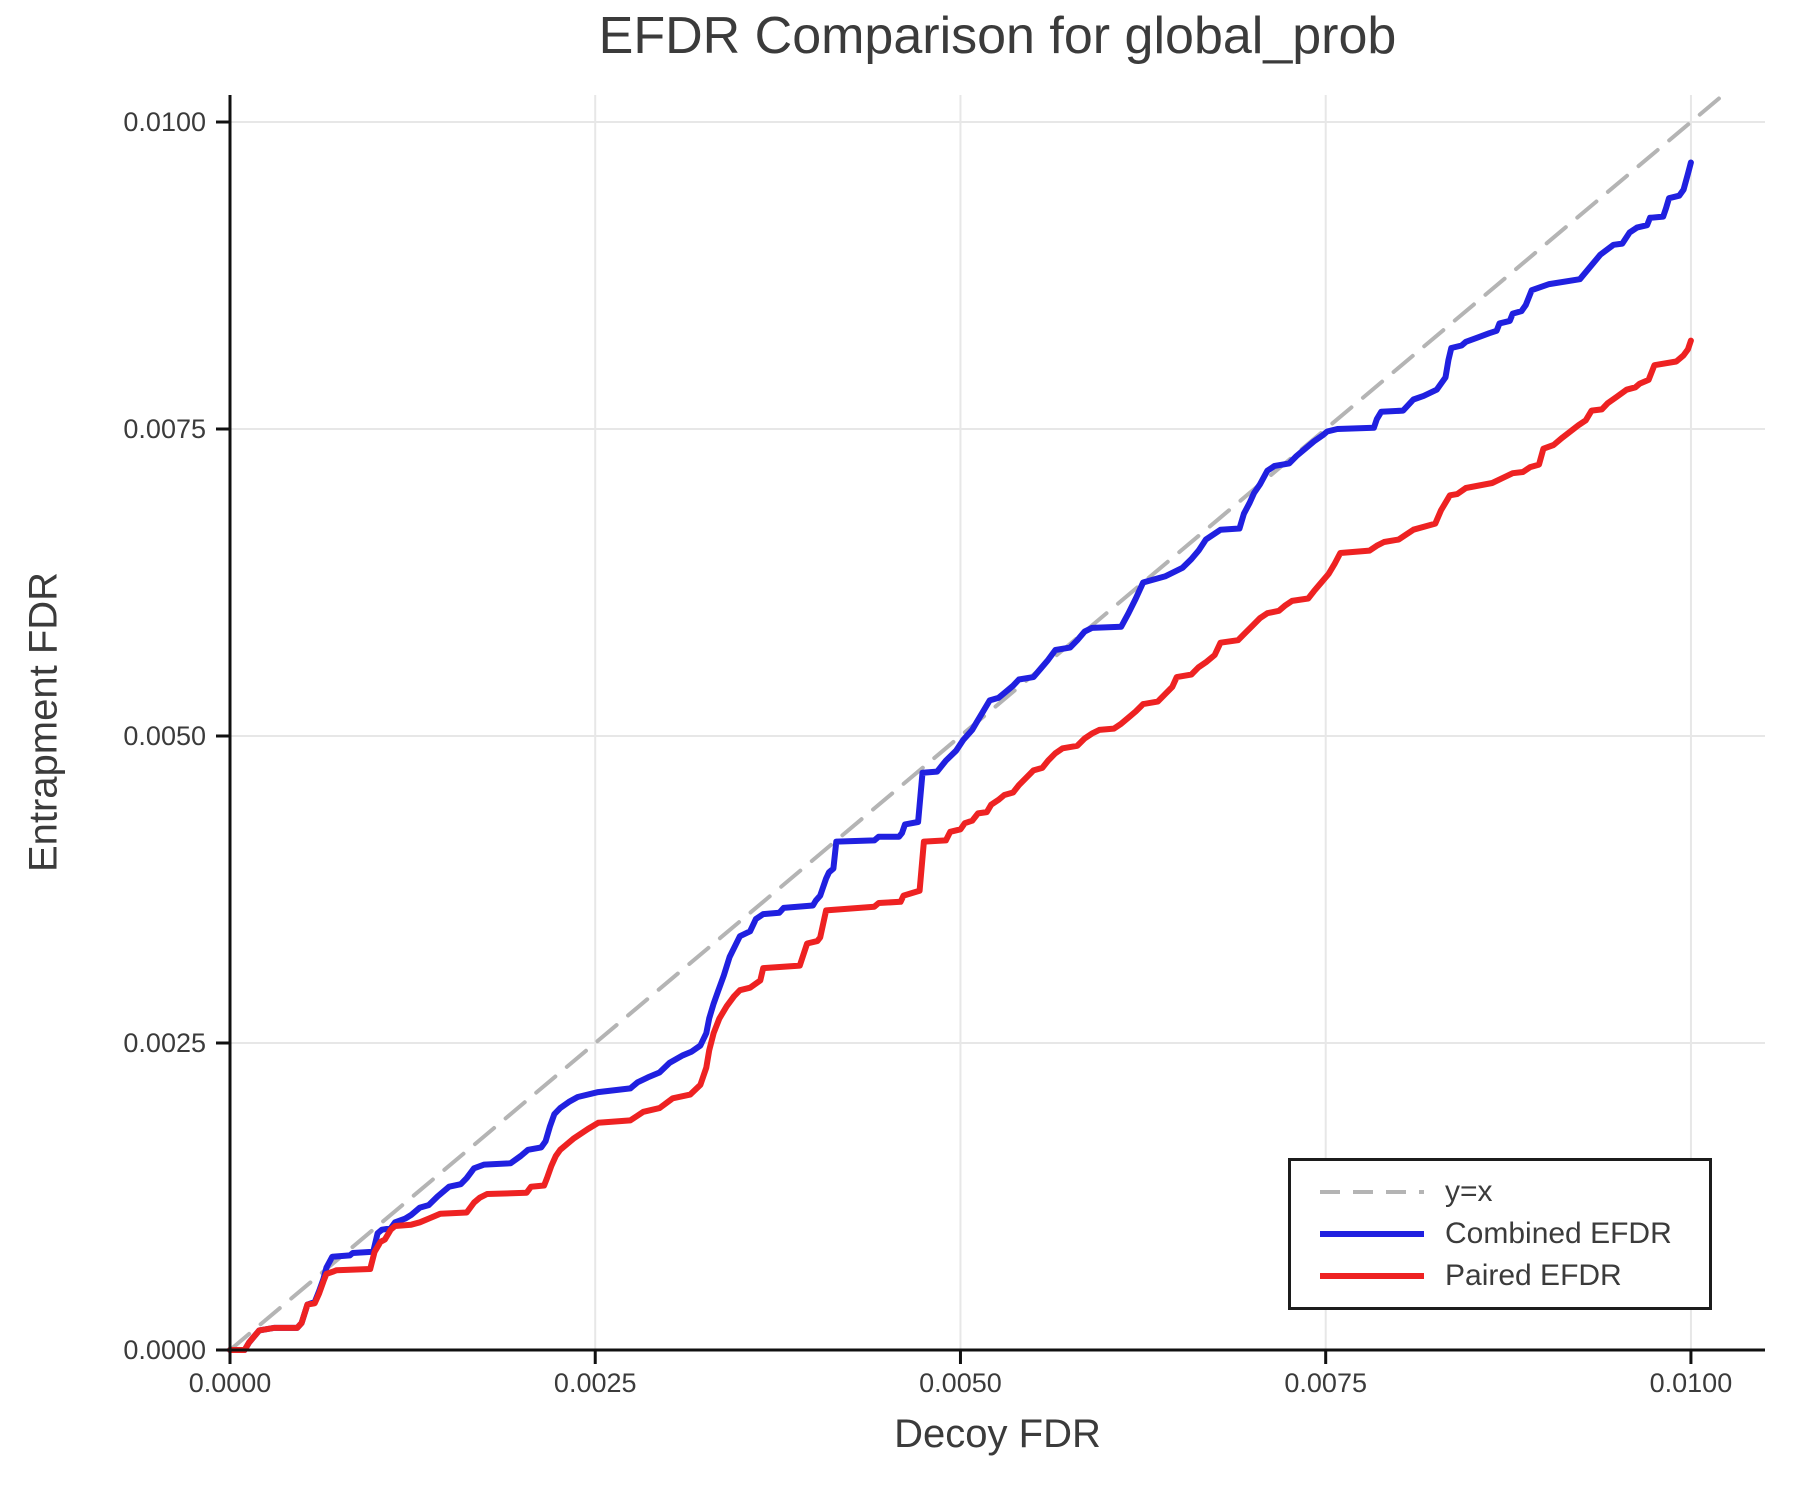  What do you see at coordinates (164, 1350) in the screenshot?
I see `y-tick-label: 0.0000` at bounding box center [164, 1350].